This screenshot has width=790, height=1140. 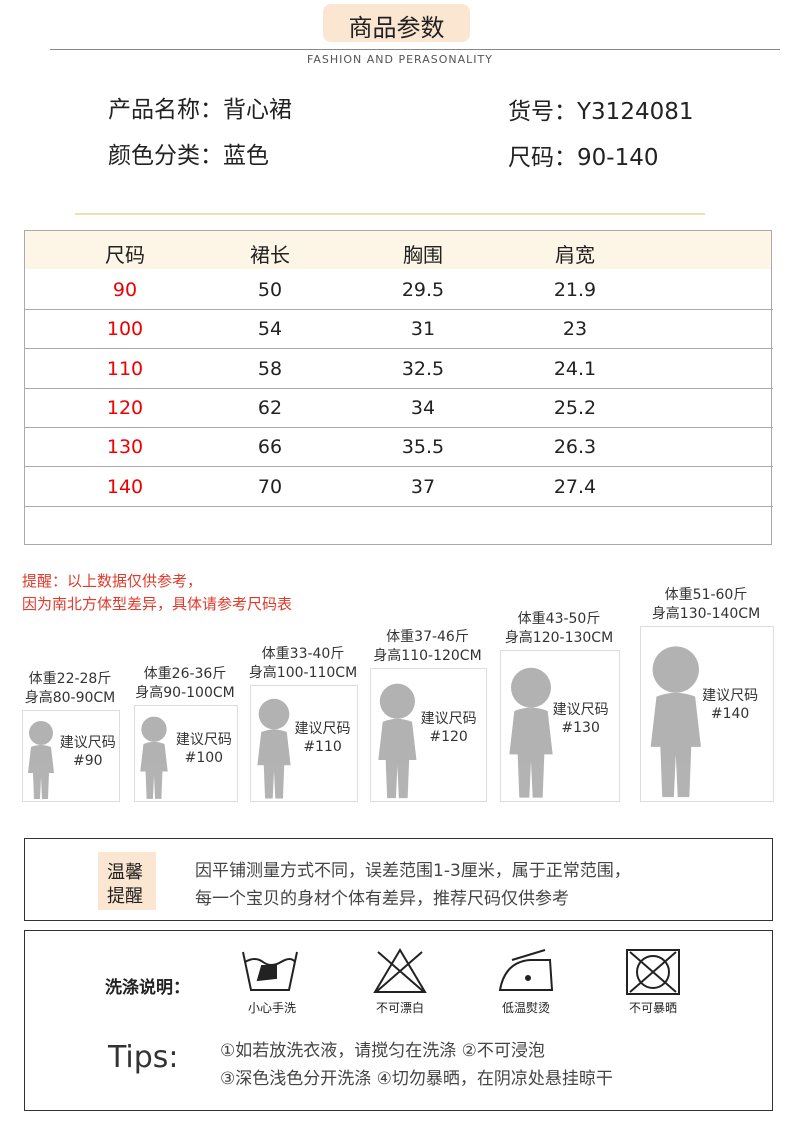 What do you see at coordinates (423, 486) in the screenshot?
I see `table-cell: 37` at bounding box center [423, 486].